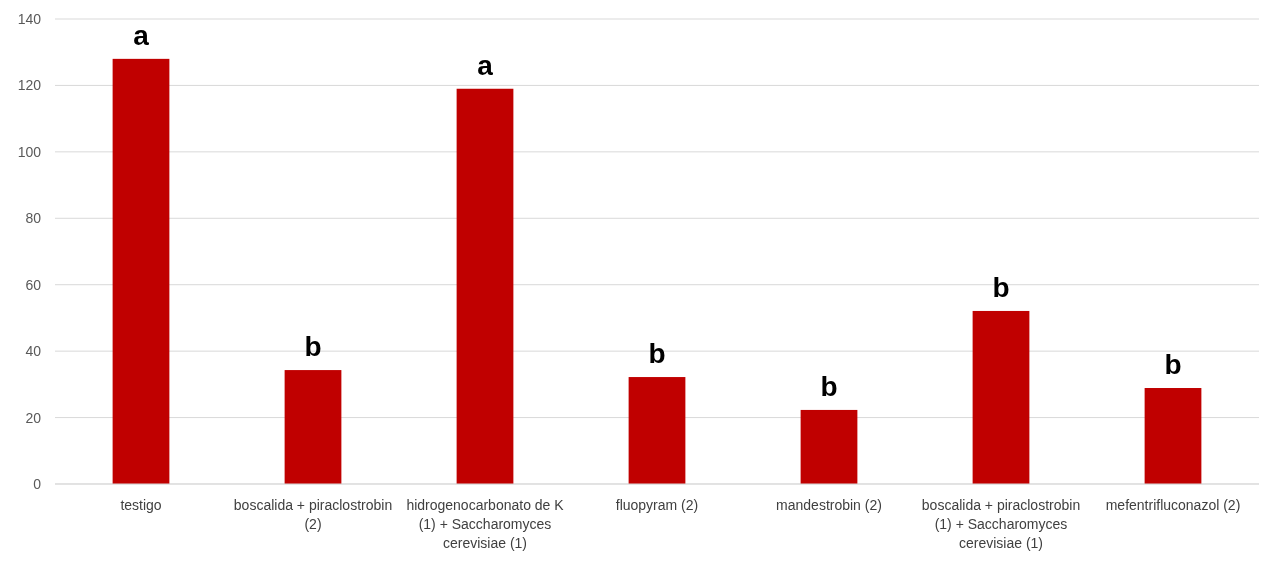 The width and height of the screenshot is (1269, 578). What do you see at coordinates (29, 85) in the screenshot?
I see `y-tick-label: 120` at bounding box center [29, 85].